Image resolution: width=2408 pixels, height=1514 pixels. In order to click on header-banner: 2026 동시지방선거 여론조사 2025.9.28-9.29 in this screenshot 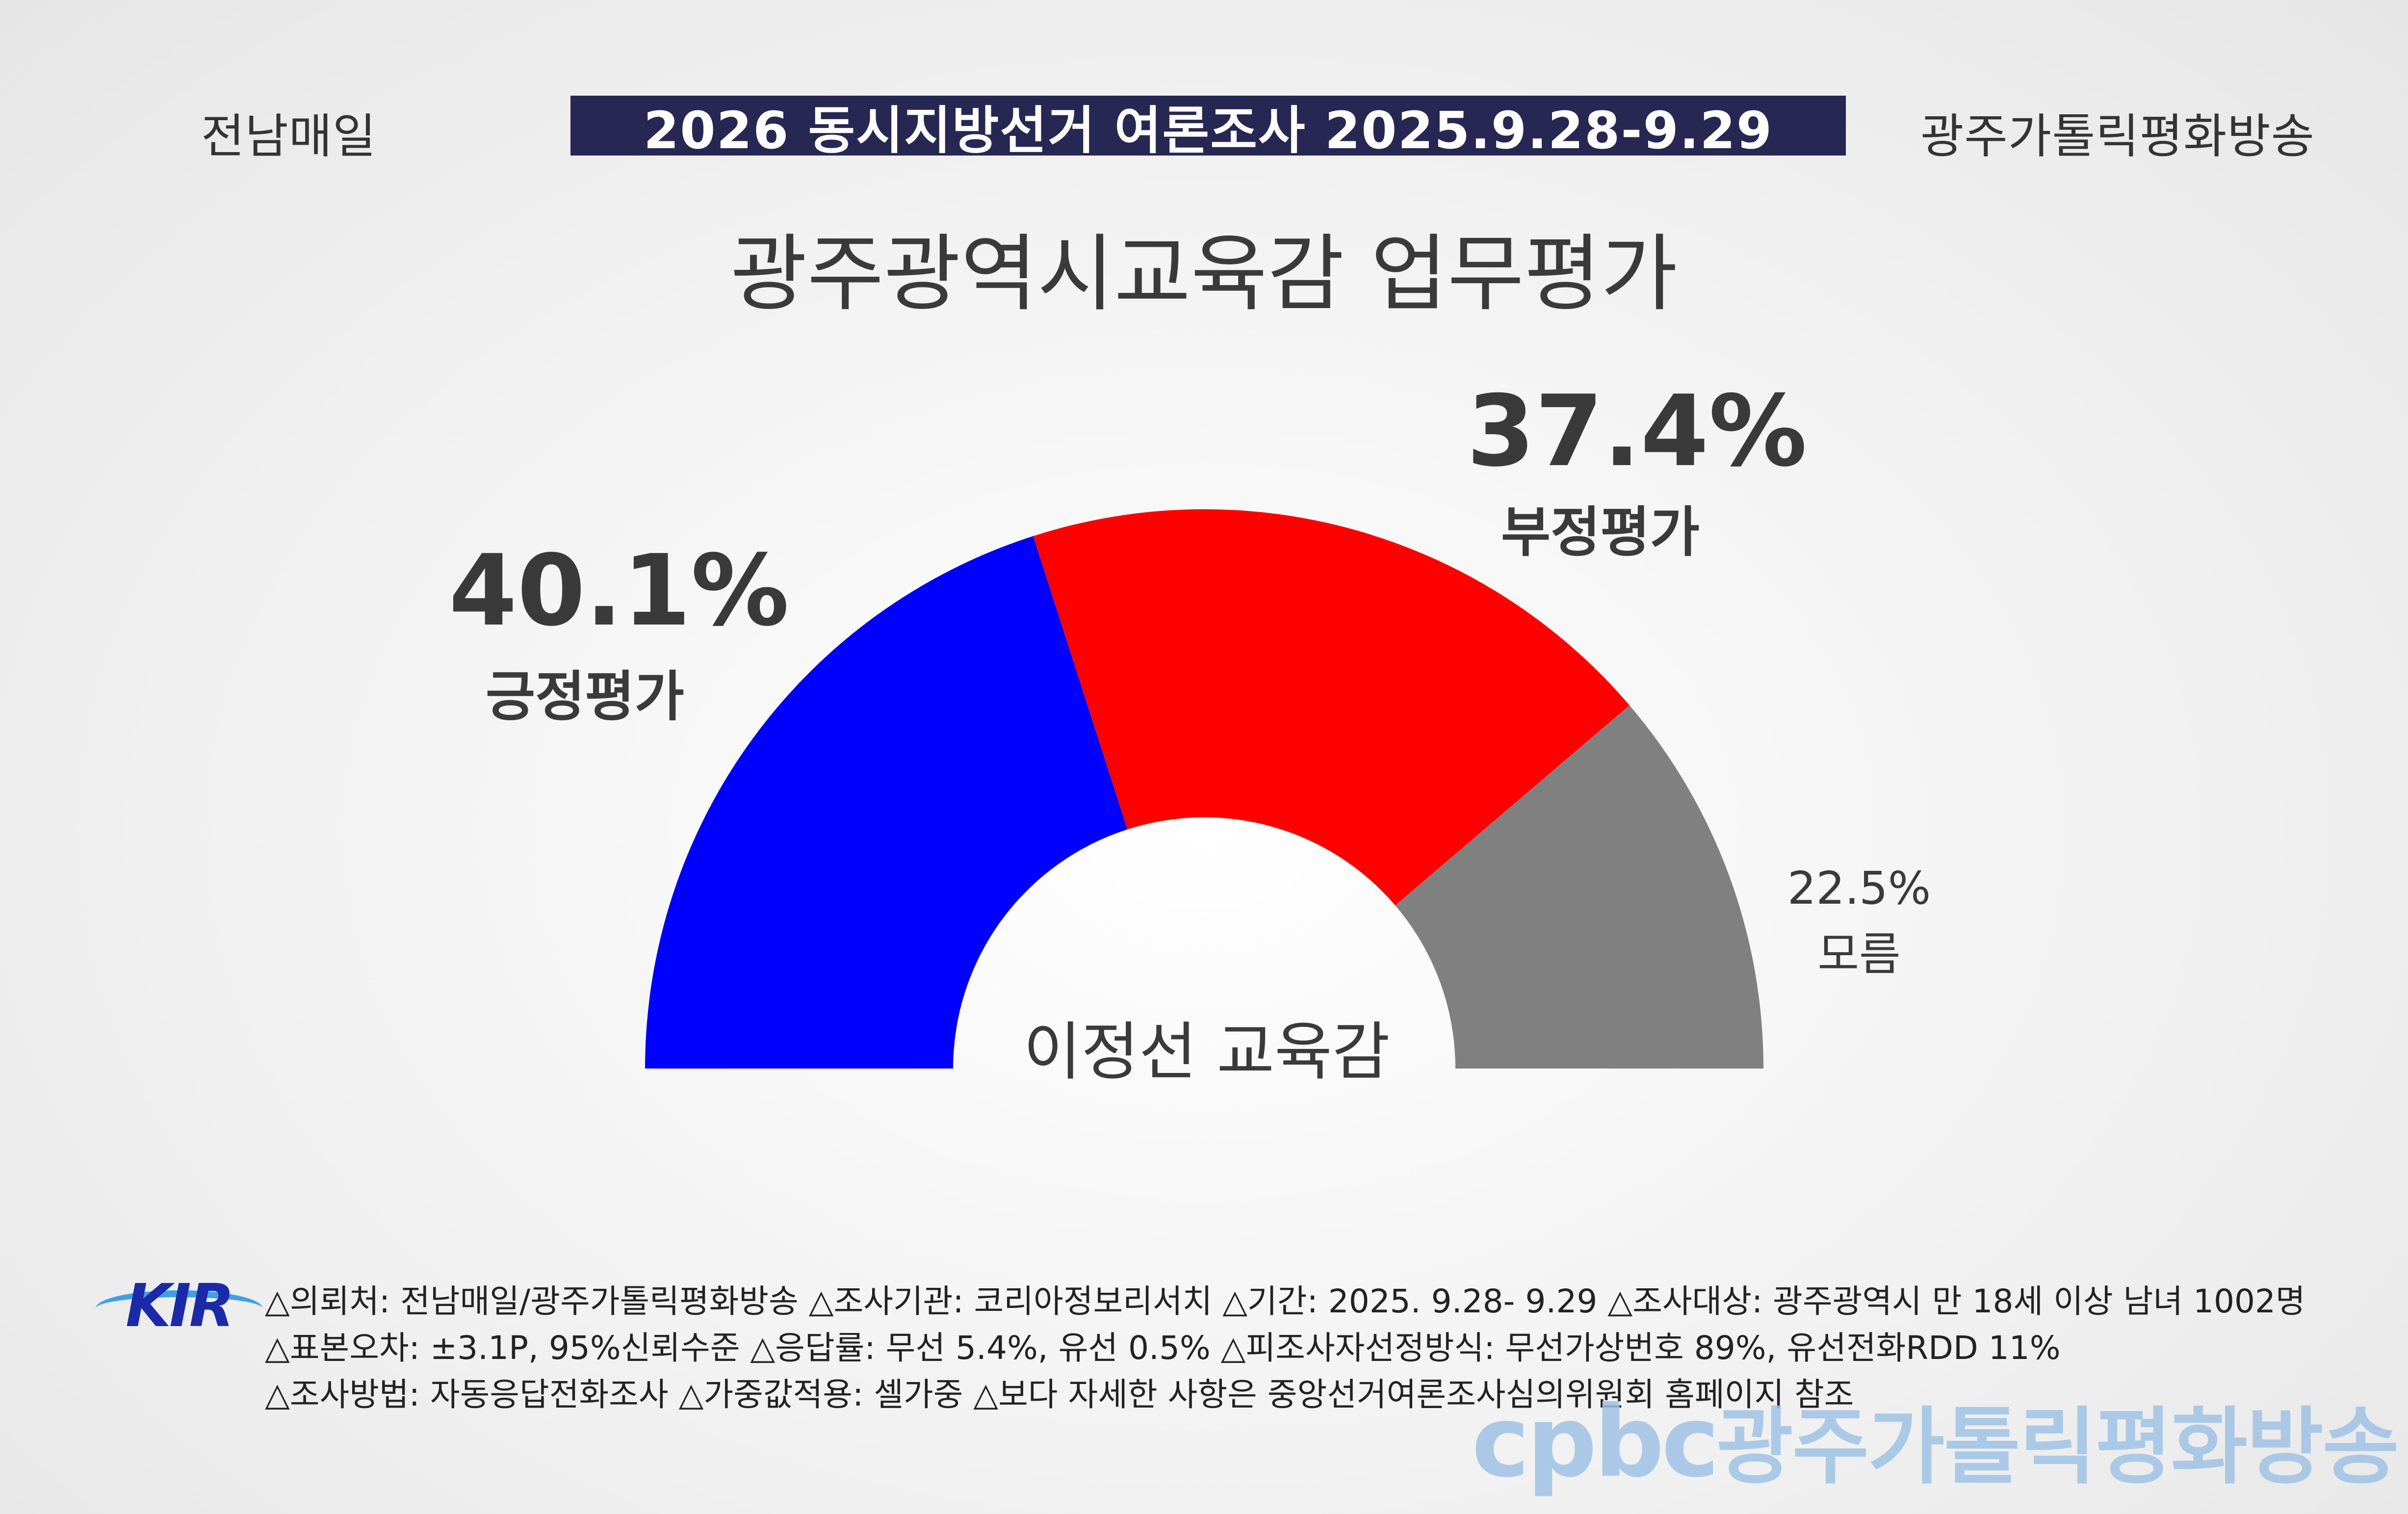, I will do `click(1208, 128)`.